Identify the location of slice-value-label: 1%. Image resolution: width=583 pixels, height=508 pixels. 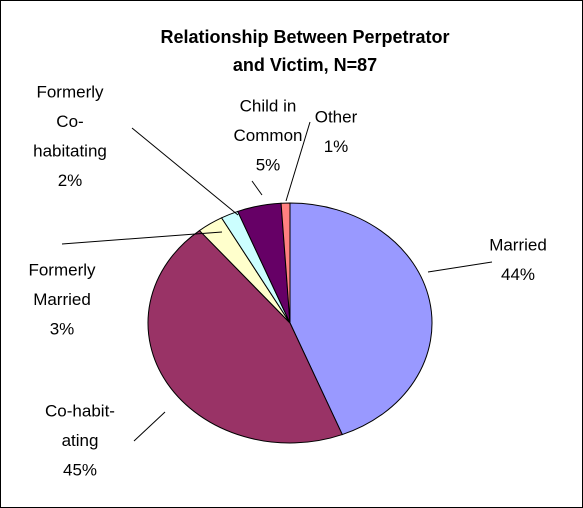
(336, 146).